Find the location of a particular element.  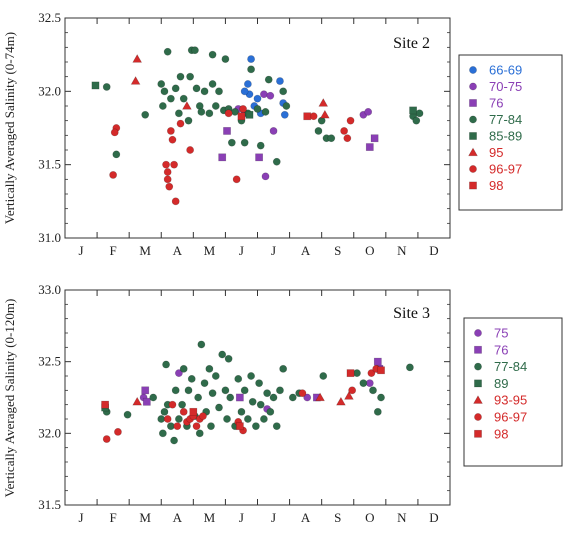

y-axis-label: Vertically Averaged Salinity (0-120m) is located at coordinates (9, 398).